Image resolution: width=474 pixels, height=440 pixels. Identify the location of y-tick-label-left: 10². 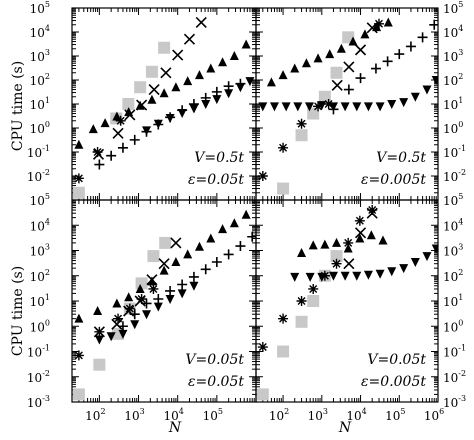
(40, 80).